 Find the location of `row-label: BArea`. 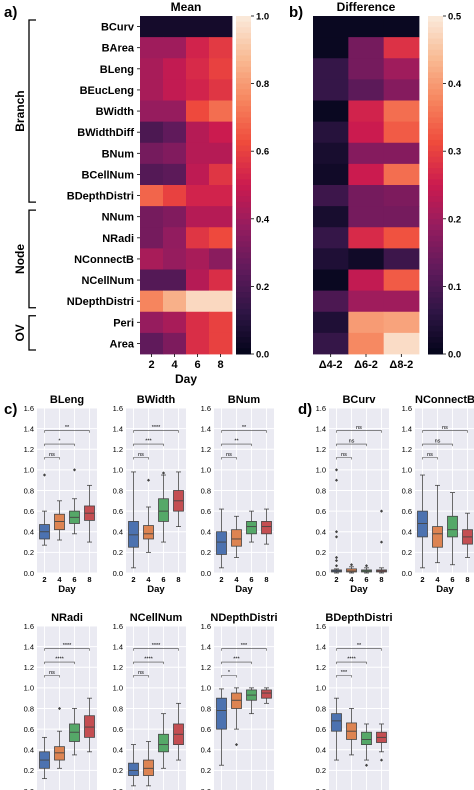

row-label: BArea is located at coordinates (118, 49).